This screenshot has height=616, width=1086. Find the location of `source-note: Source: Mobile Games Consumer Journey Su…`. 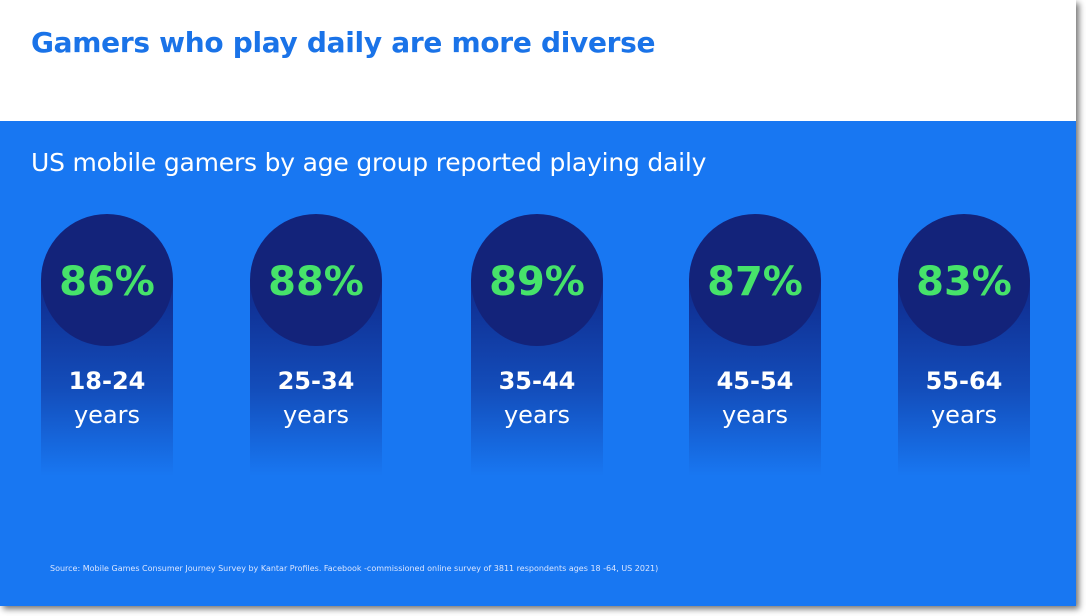

source-note: Source: Mobile Games Consumer Journey Su… is located at coordinates (354, 568).